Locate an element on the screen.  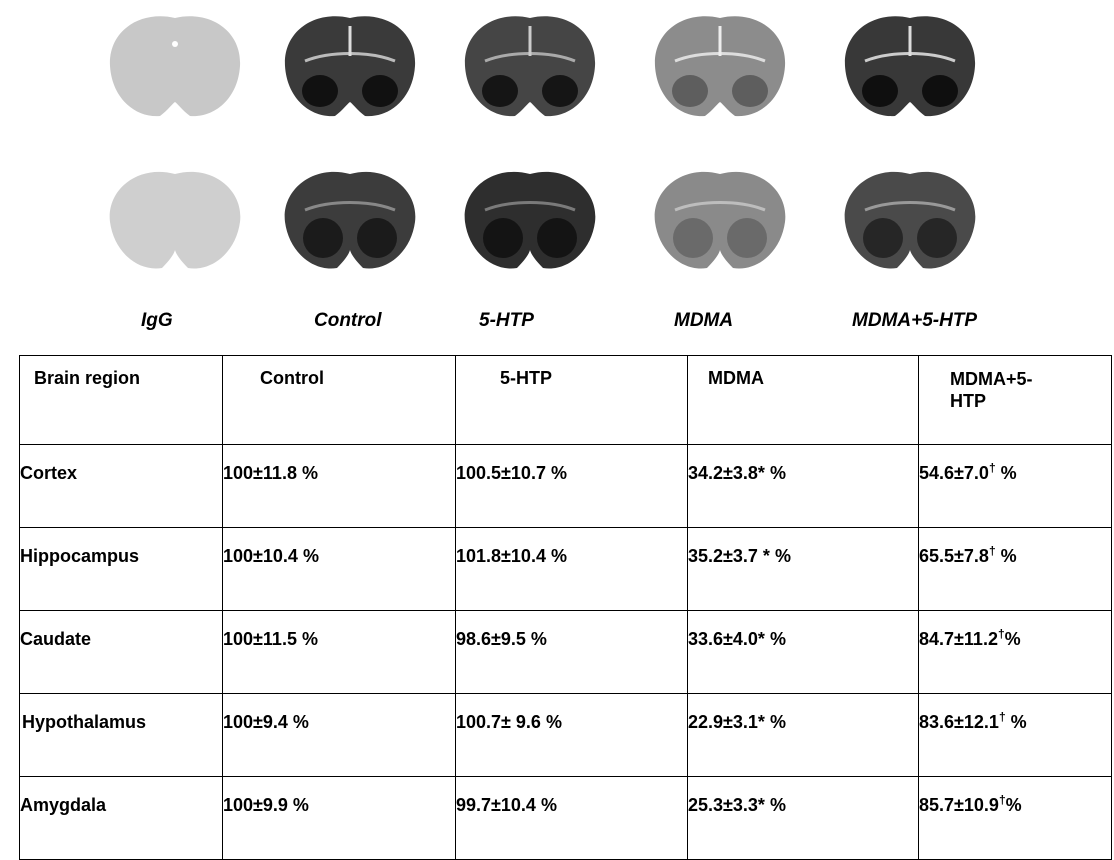
cell-5htp: 99.7±10.4 % is located at coordinates (571, 818).